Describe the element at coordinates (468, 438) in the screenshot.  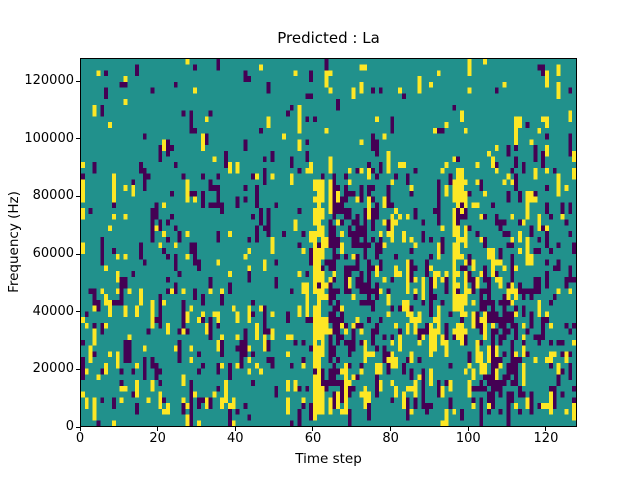
I see `x-tick-label: 100` at that location.